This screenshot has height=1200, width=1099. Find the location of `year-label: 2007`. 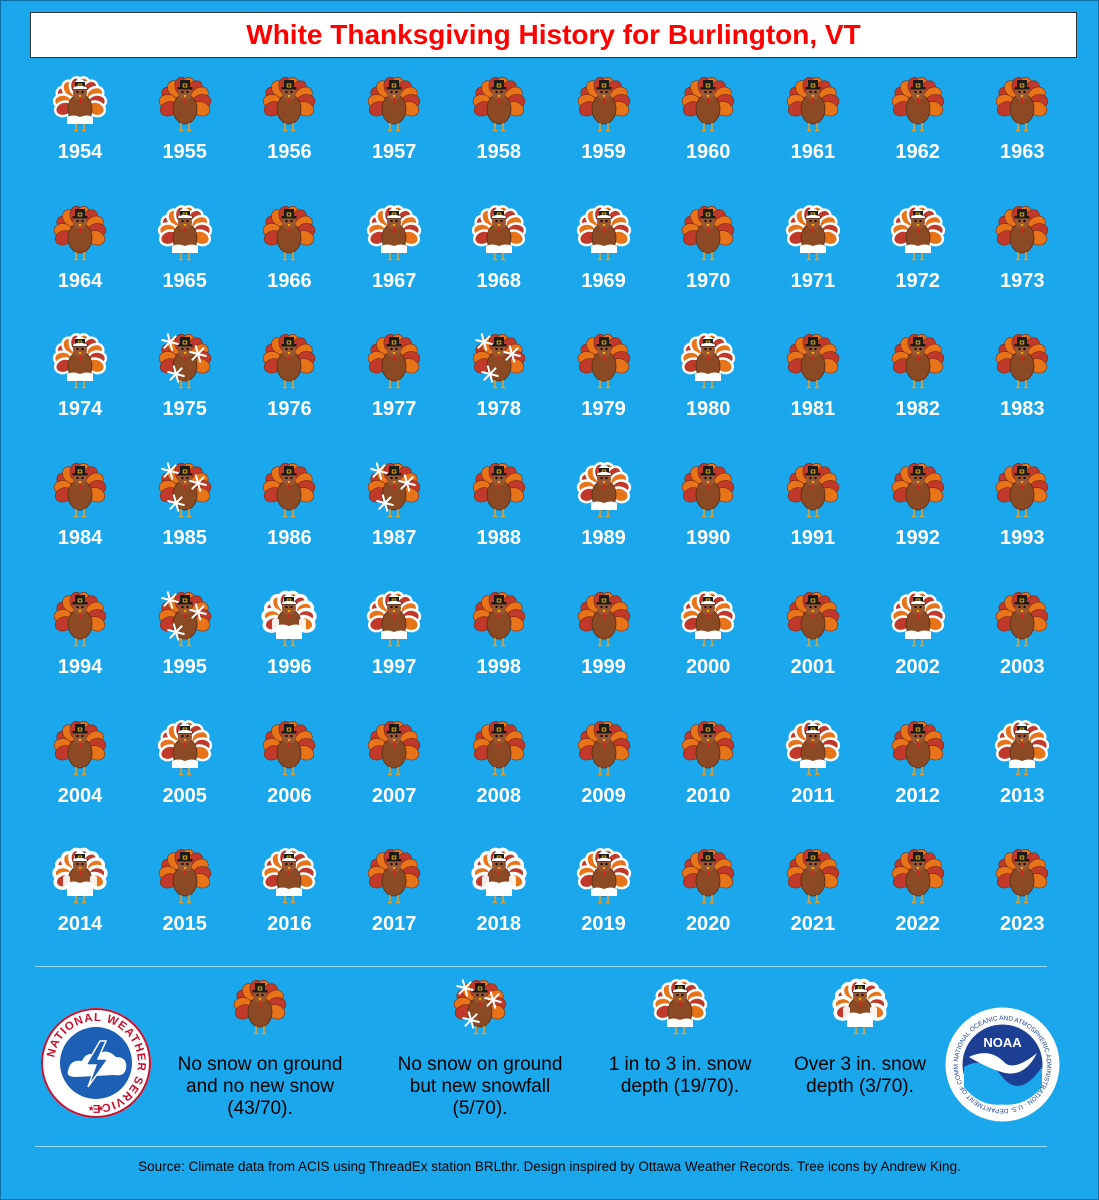

year-label: 2007 is located at coordinates (394, 795).